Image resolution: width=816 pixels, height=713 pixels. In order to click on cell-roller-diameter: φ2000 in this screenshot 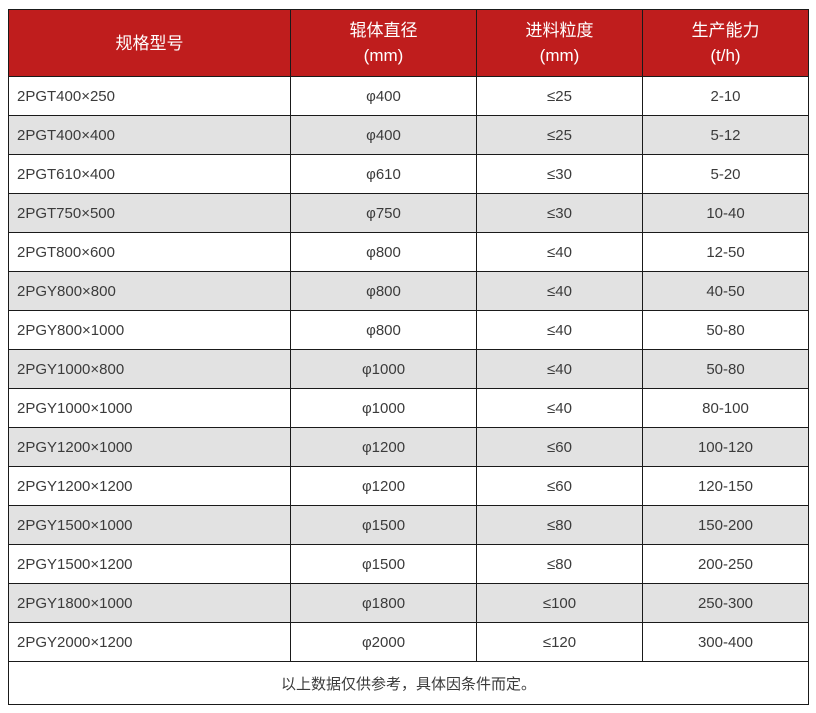, I will do `click(383, 642)`.